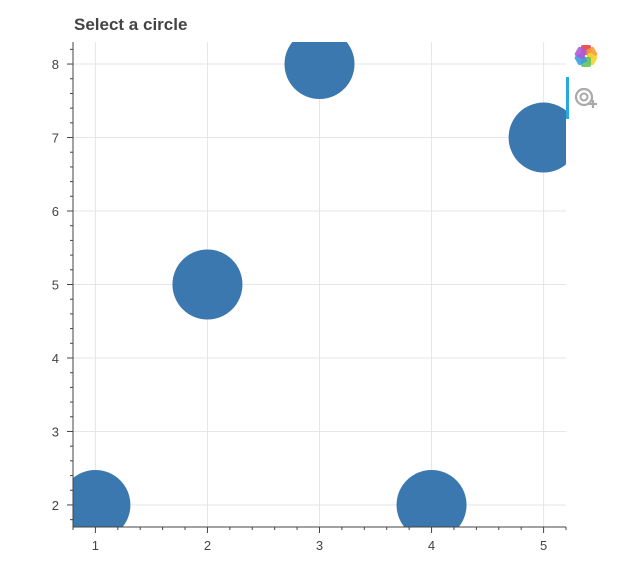 The height and width of the screenshot is (579, 640). What do you see at coordinates (55, 138) in the screenshot?
I see `y-tick-label: 7` at bounding box center [55, 138].